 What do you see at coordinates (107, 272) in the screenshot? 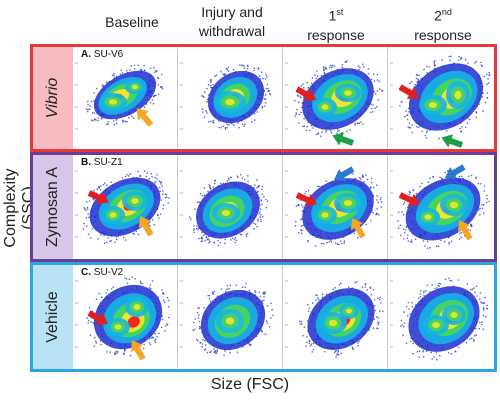
I see `panel-id: SU-V2` at bounding box center [107, 272].